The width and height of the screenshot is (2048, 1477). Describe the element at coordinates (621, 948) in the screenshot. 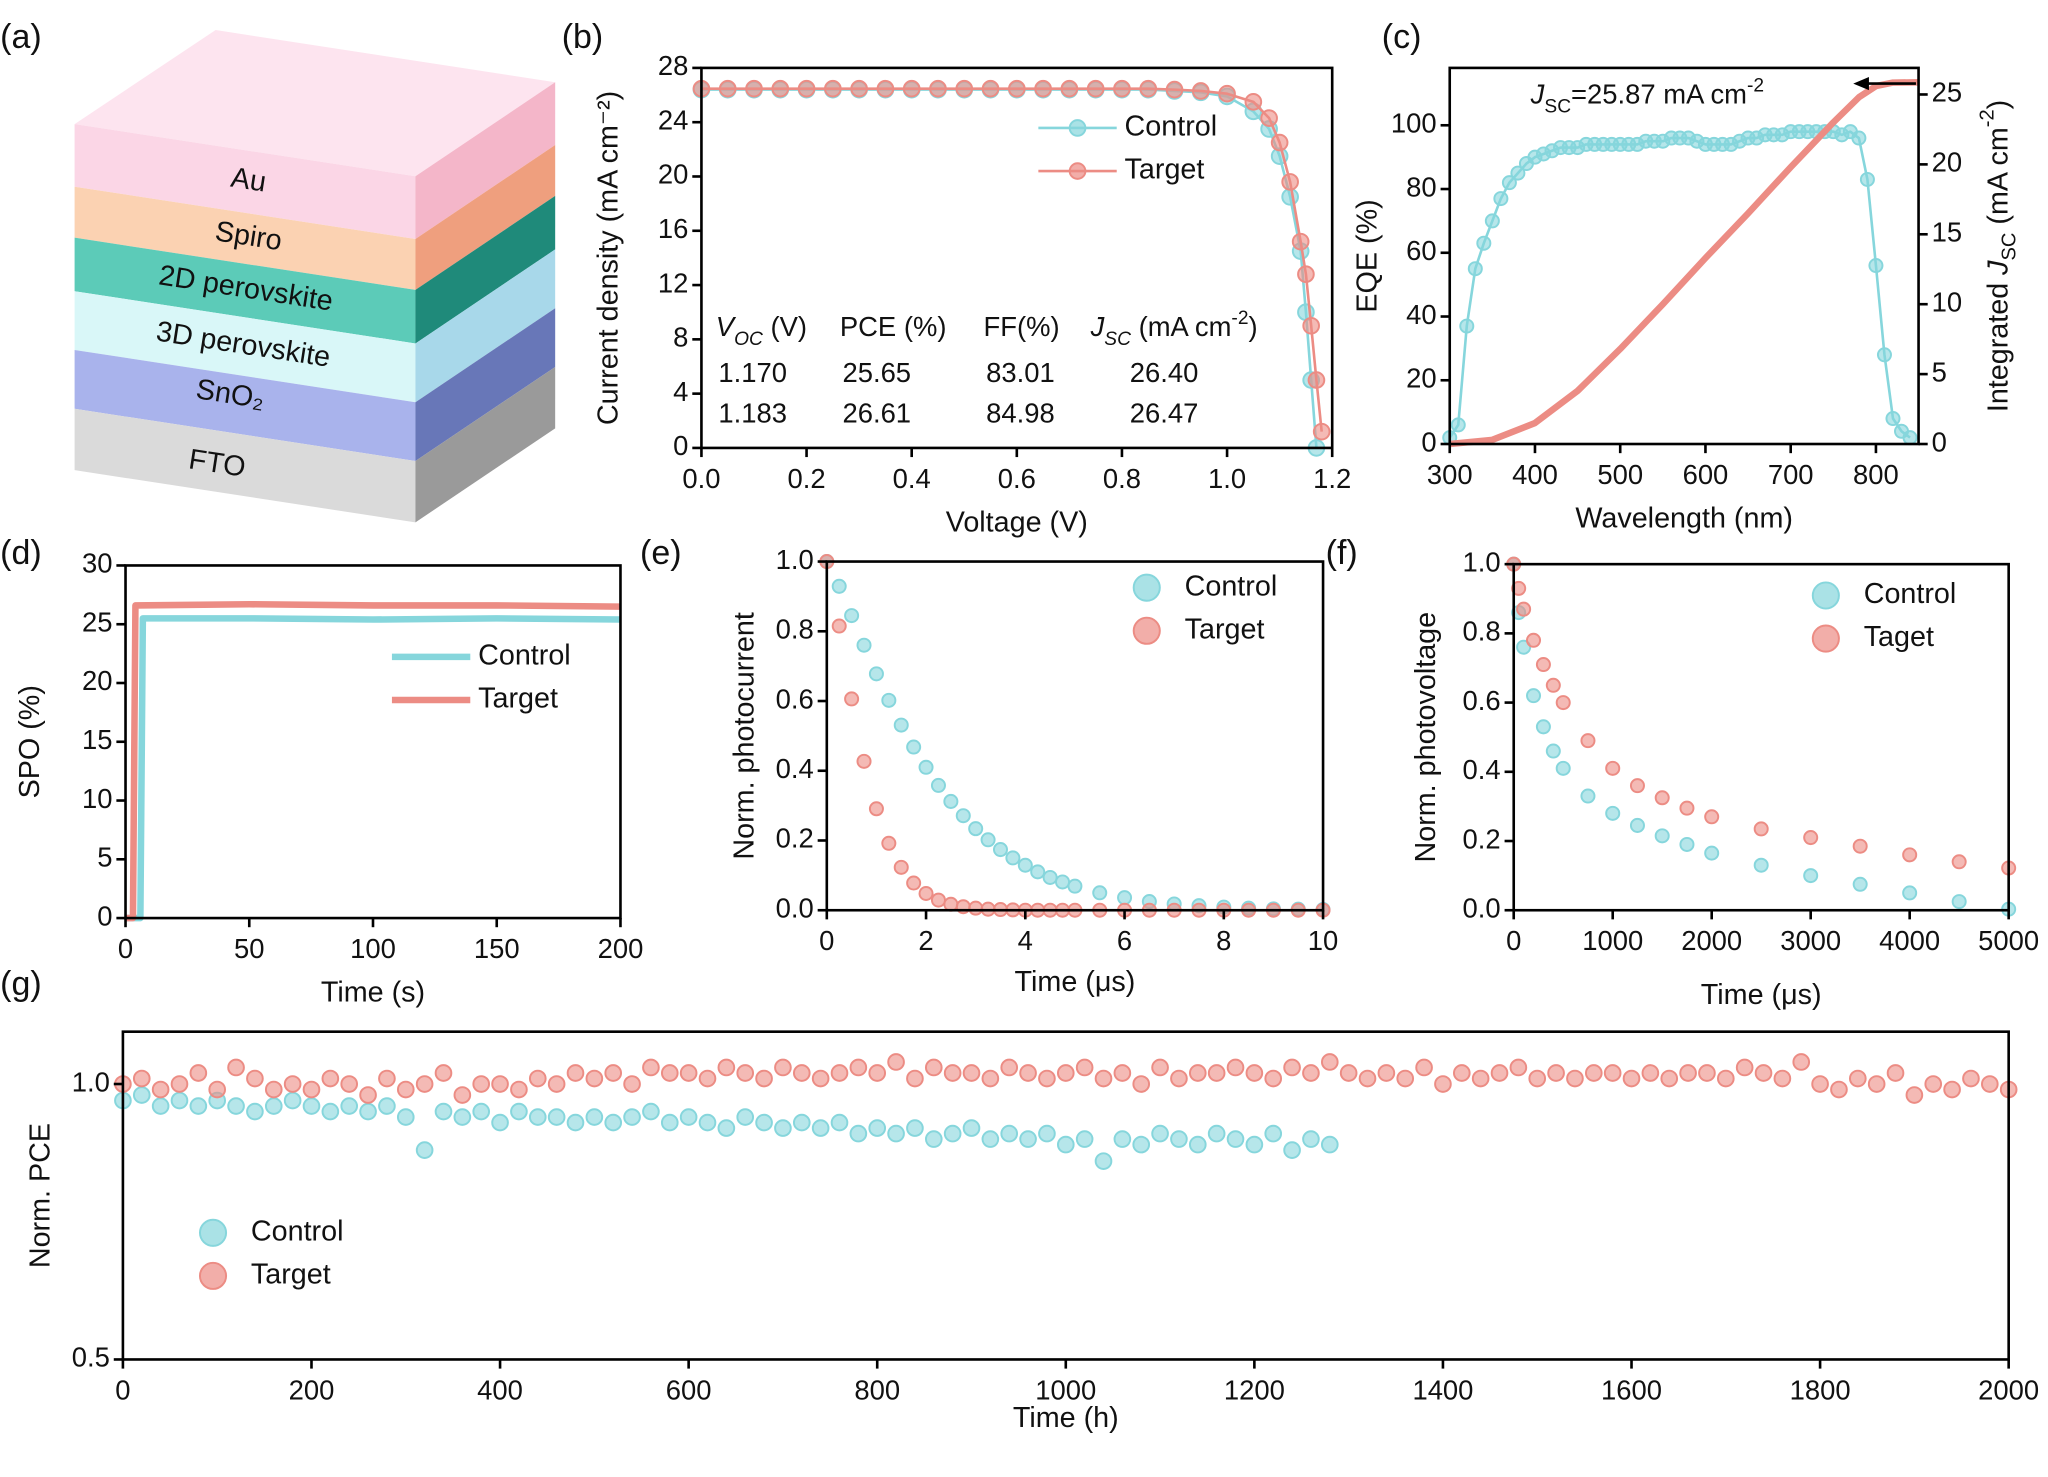

I see `x-tick-label: 200` at that location.